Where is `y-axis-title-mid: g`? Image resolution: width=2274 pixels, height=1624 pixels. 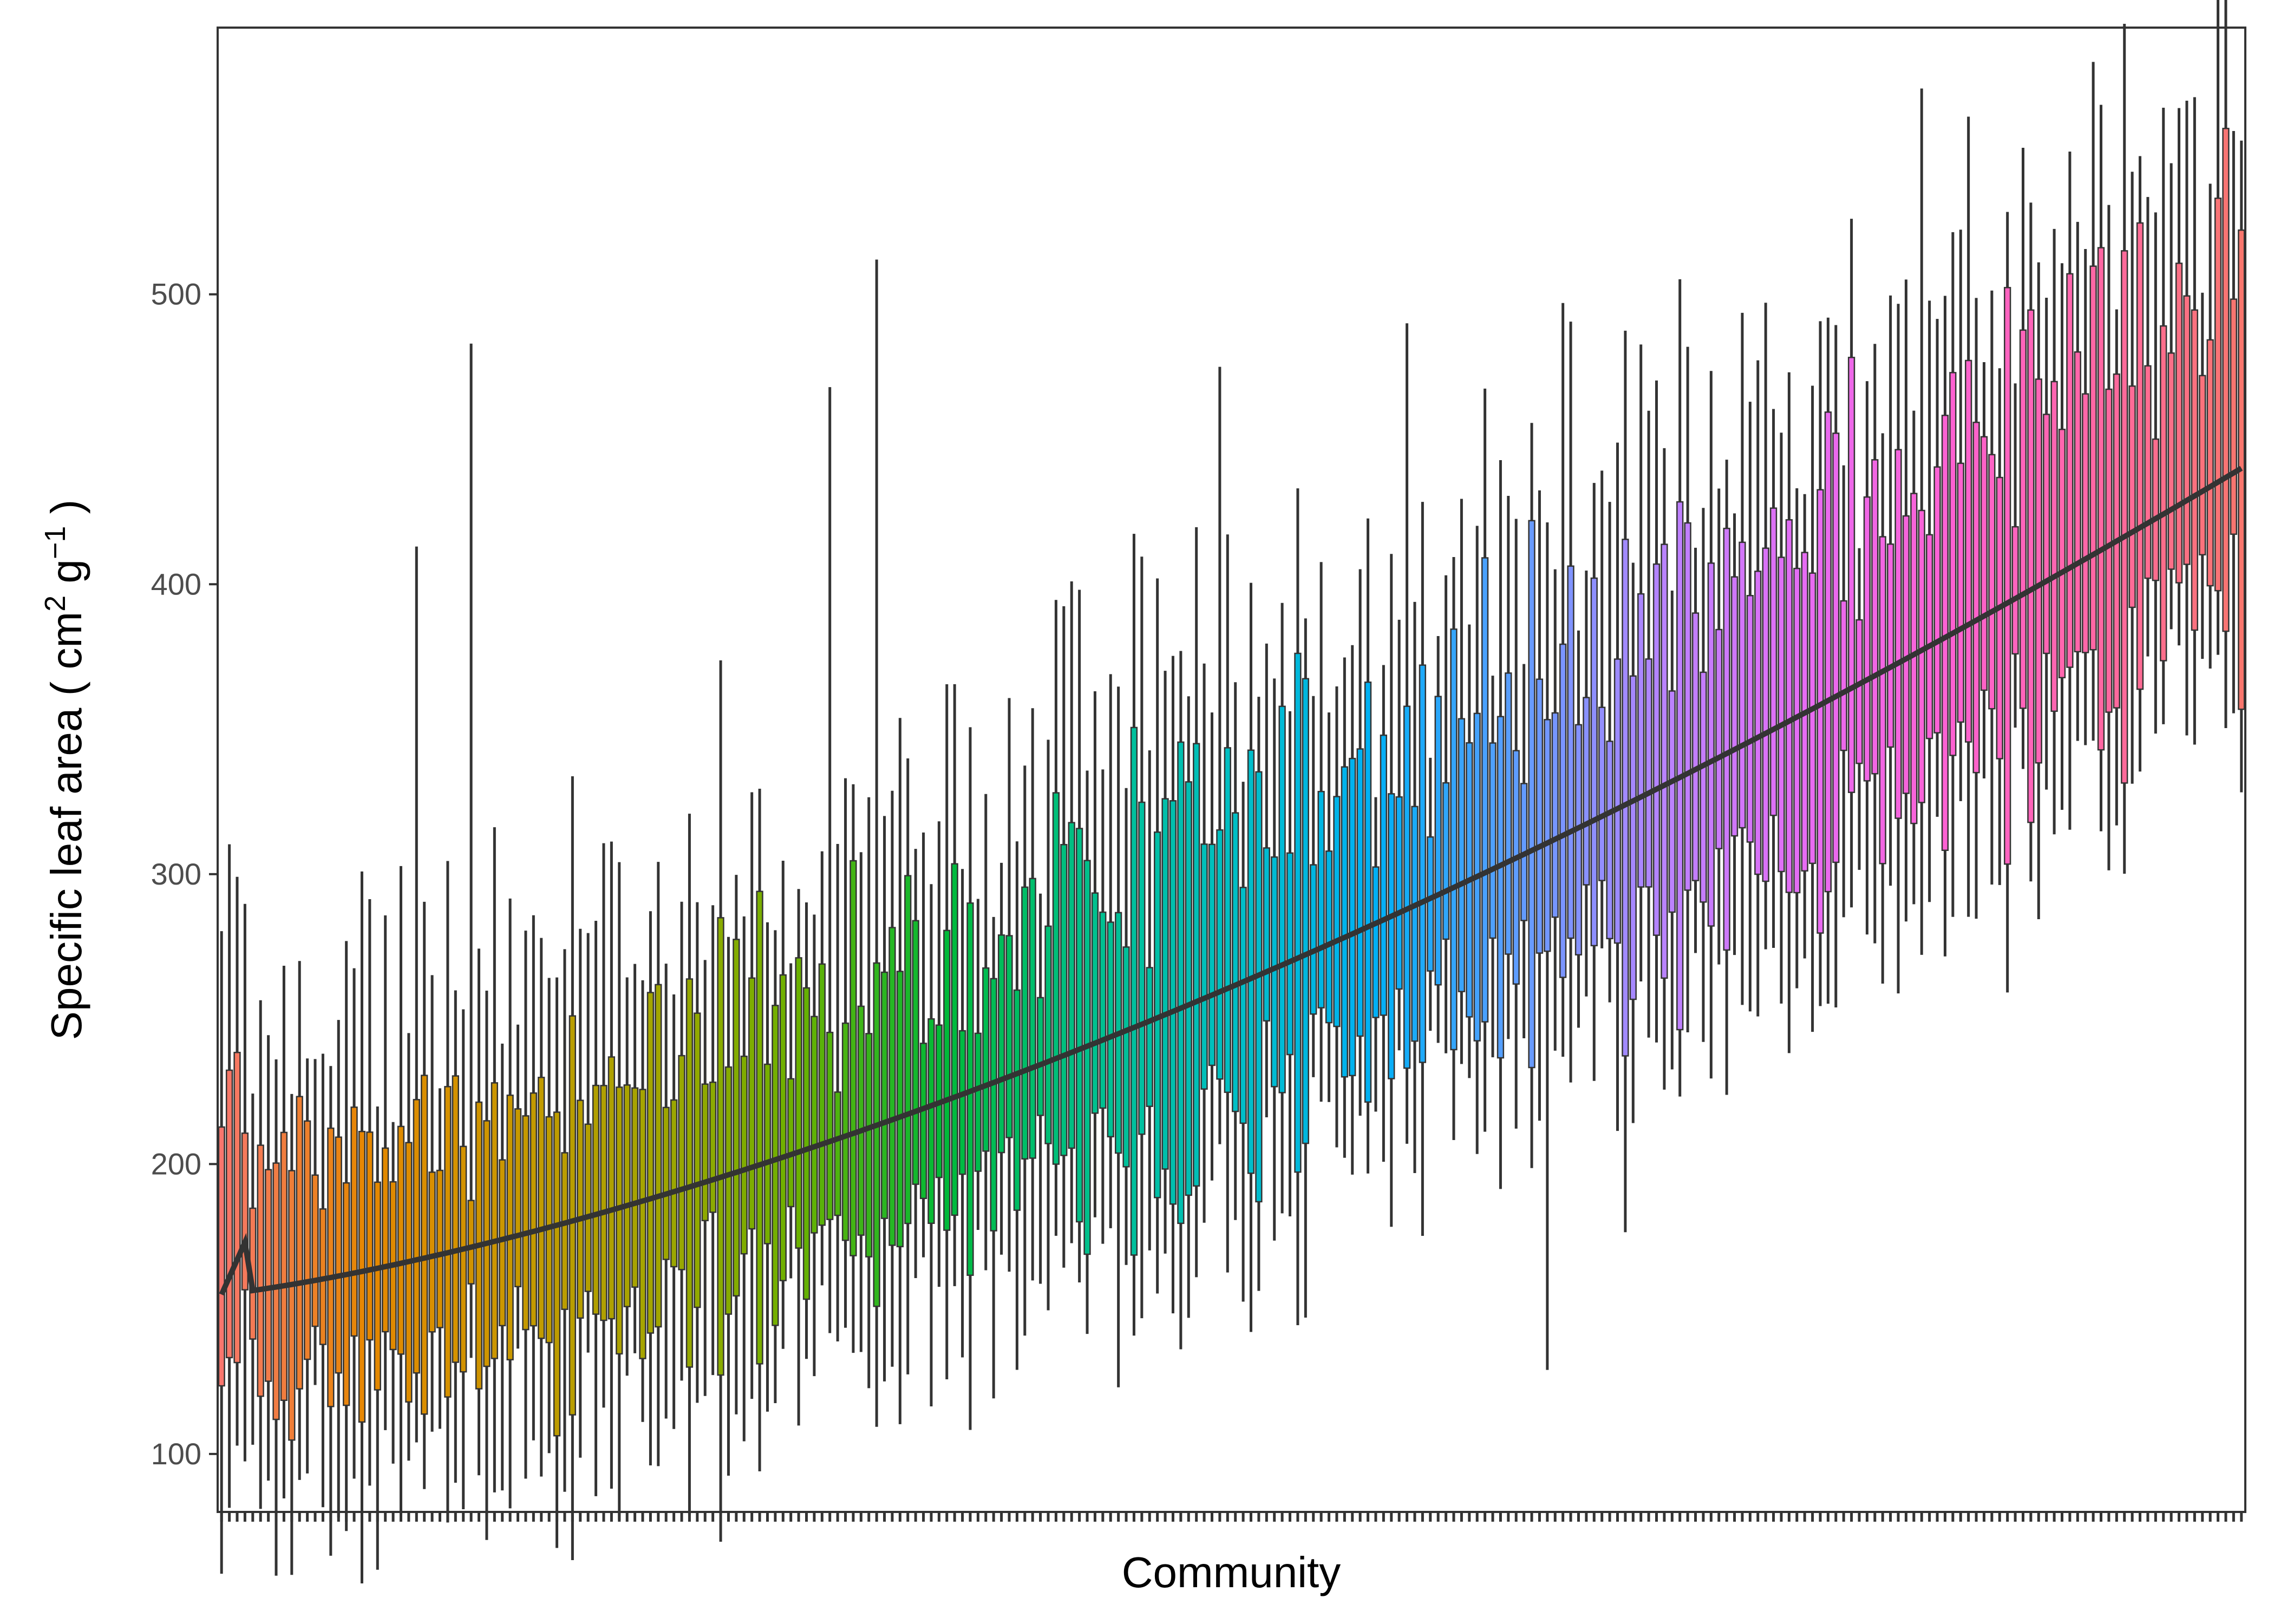 y-axis-title-mid: g is located at coordinates (66, 577).